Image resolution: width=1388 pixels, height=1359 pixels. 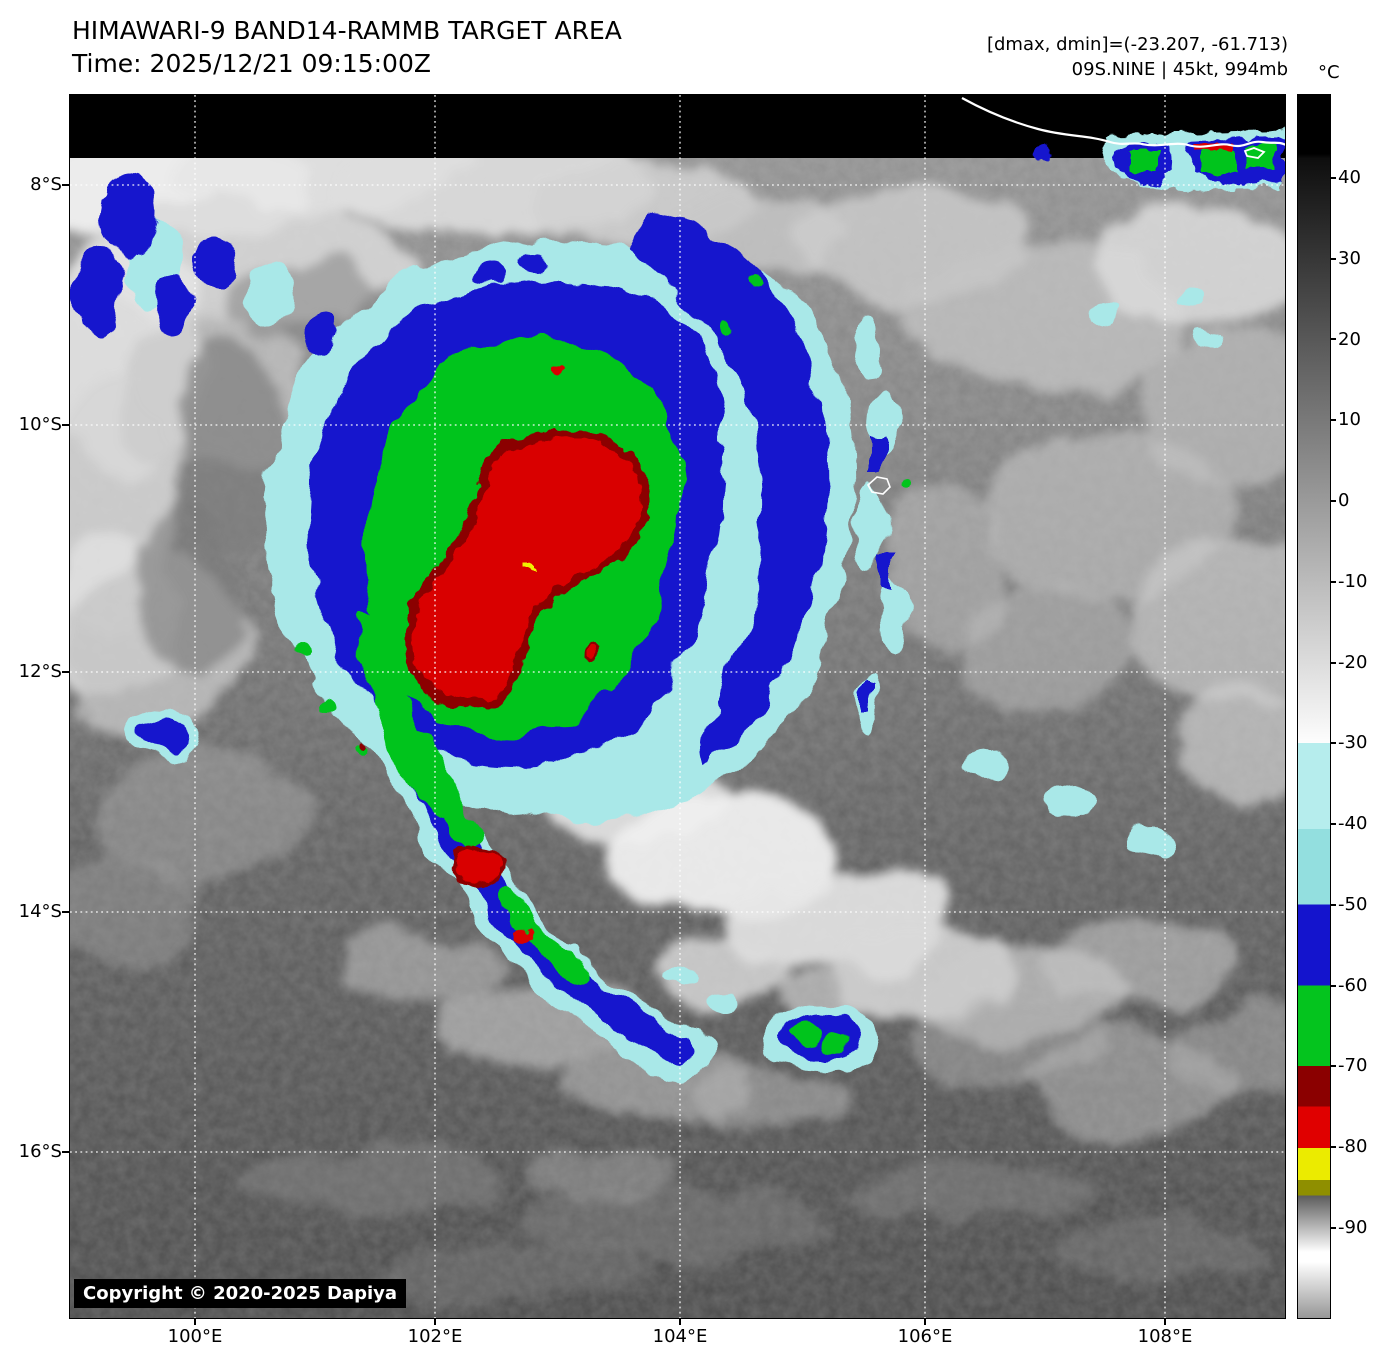 I want to click on colorbar-tick-label: -50, so click(x=1353, y=904).